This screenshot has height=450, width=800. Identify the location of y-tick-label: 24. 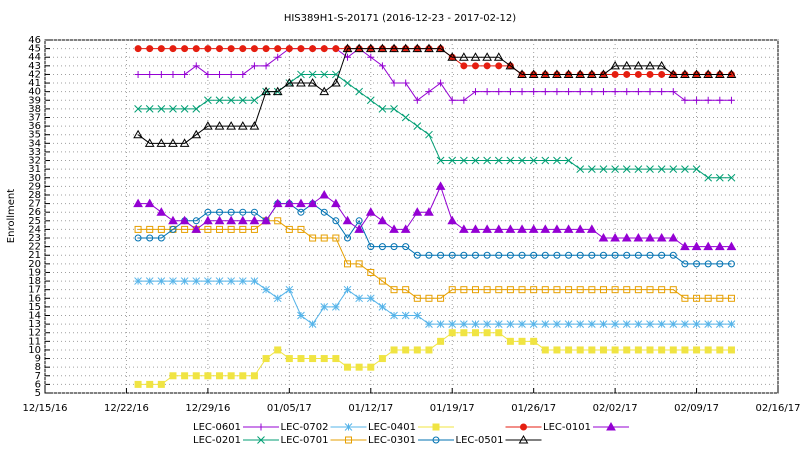
(34, 229).